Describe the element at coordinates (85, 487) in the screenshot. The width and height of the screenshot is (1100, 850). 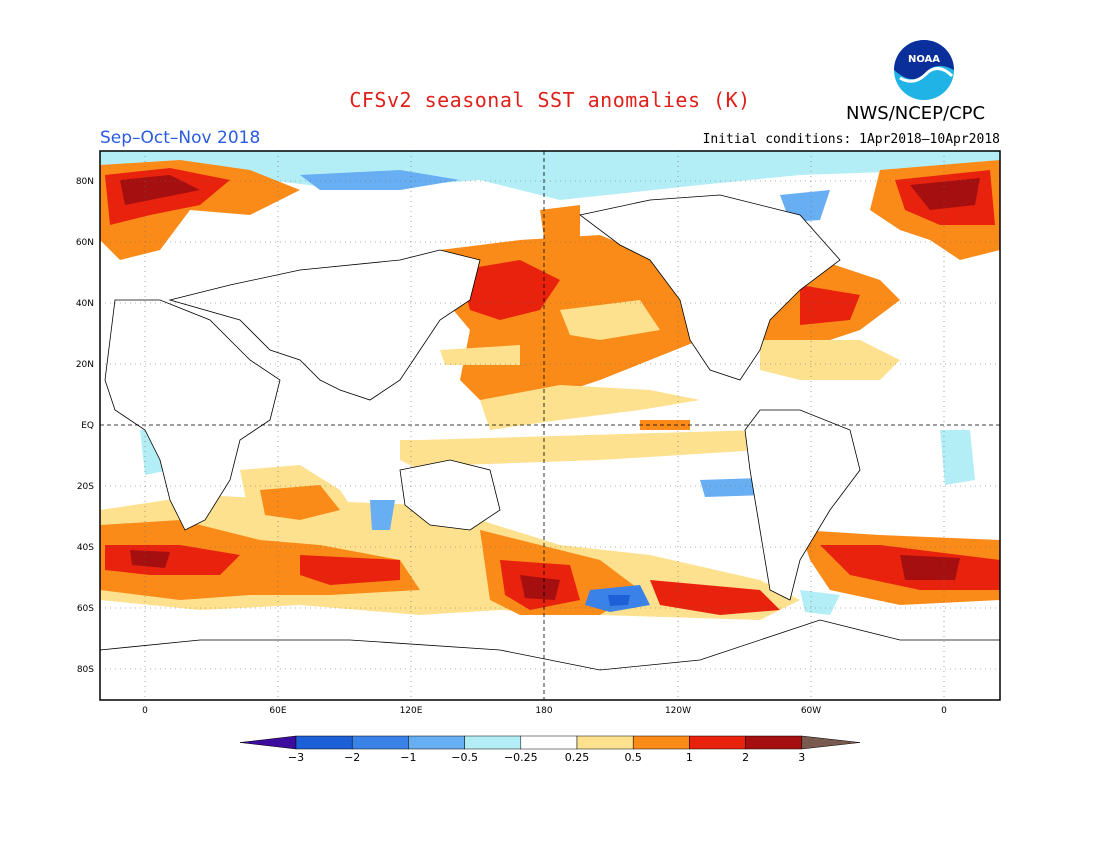
I see `lat-tick-label: 20S` at that location.